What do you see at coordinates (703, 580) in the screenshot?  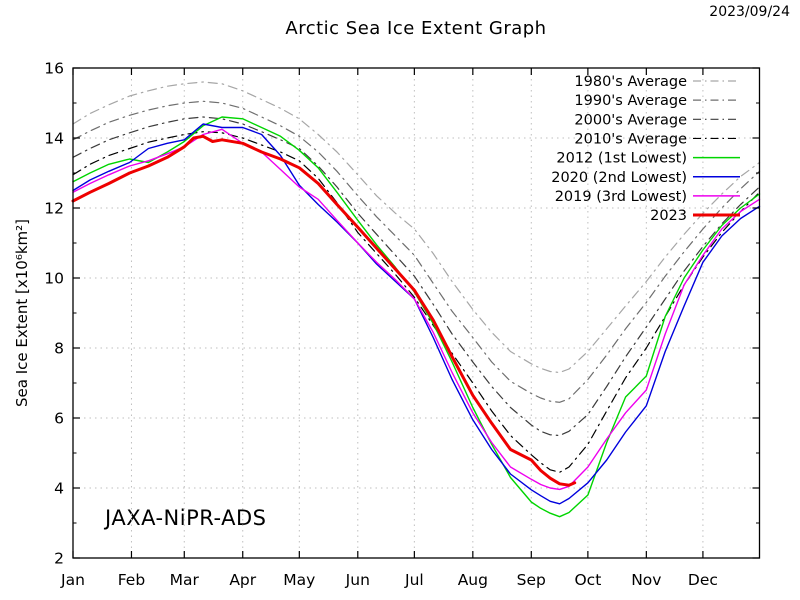 I see `x-tick-label-dec: Dec` at bounding box center [703, 580].